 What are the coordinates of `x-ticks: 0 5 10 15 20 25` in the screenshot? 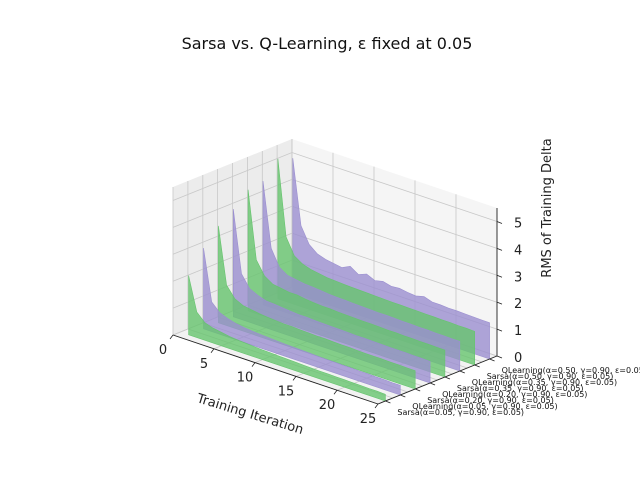 It's located at (269, 380).